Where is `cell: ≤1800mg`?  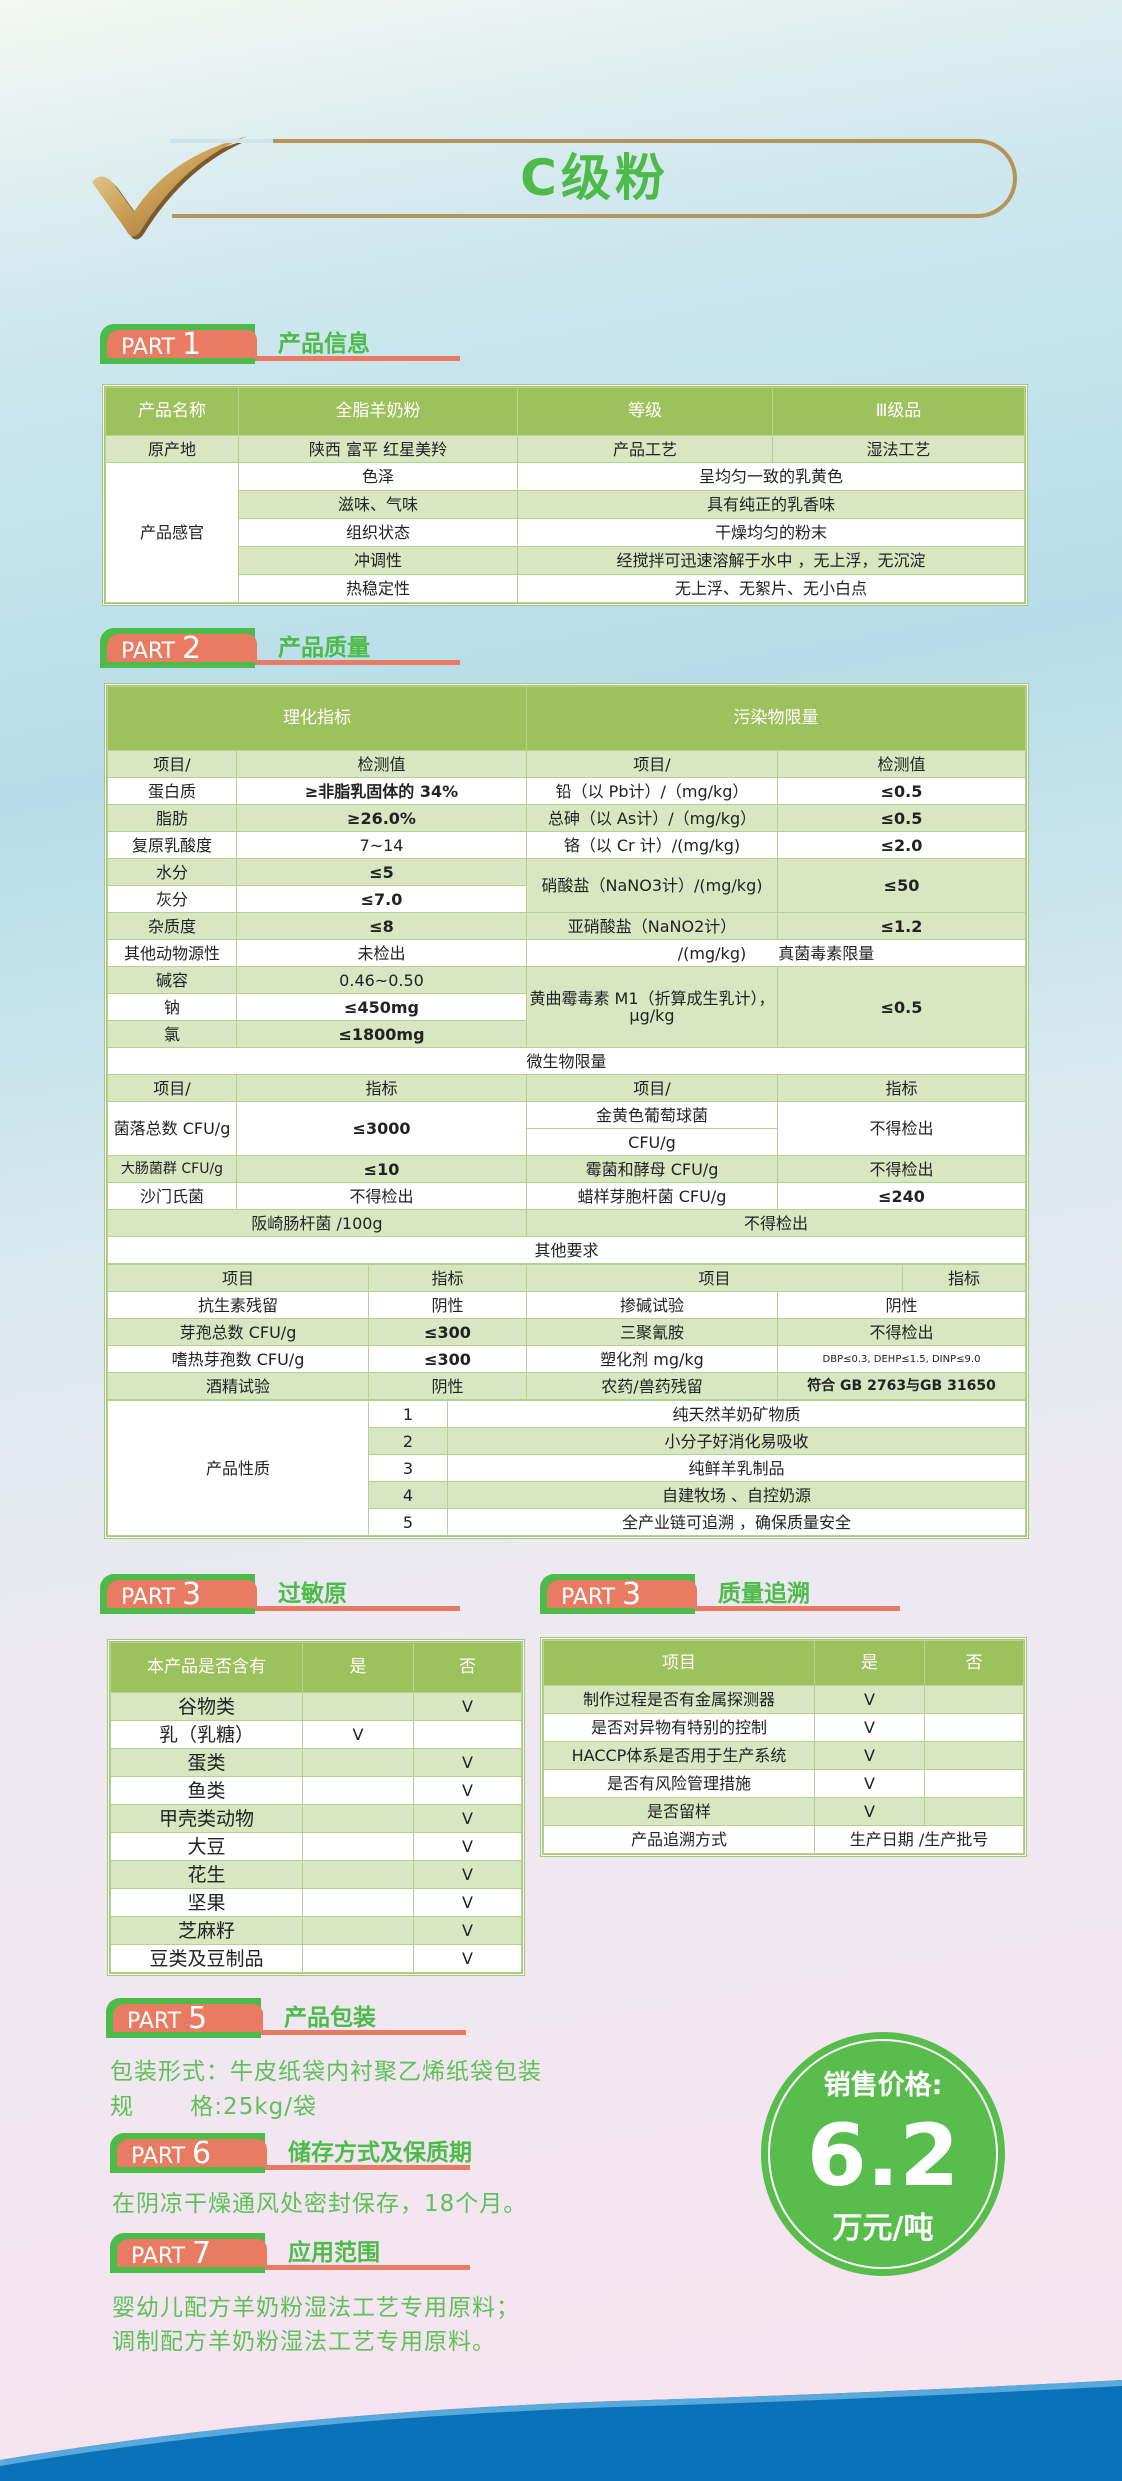 cell: ≤1800mg is located at coordinates (381, 1034).